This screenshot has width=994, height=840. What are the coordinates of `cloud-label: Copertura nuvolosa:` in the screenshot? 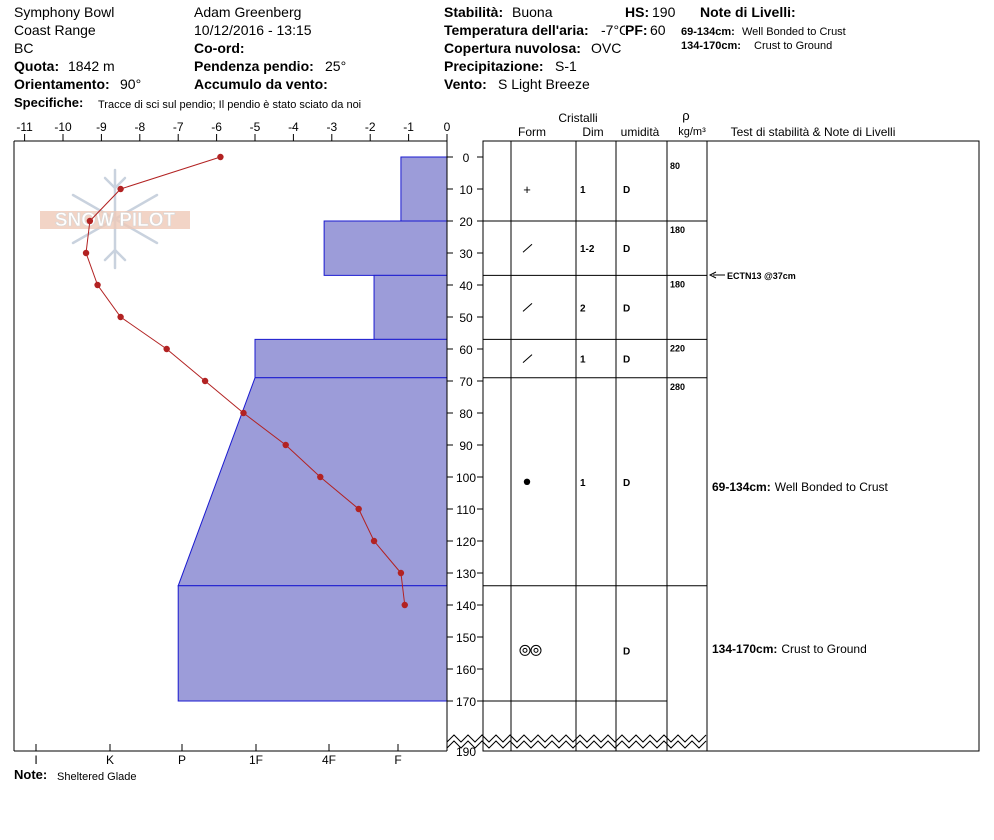 It's located at (512, 48).